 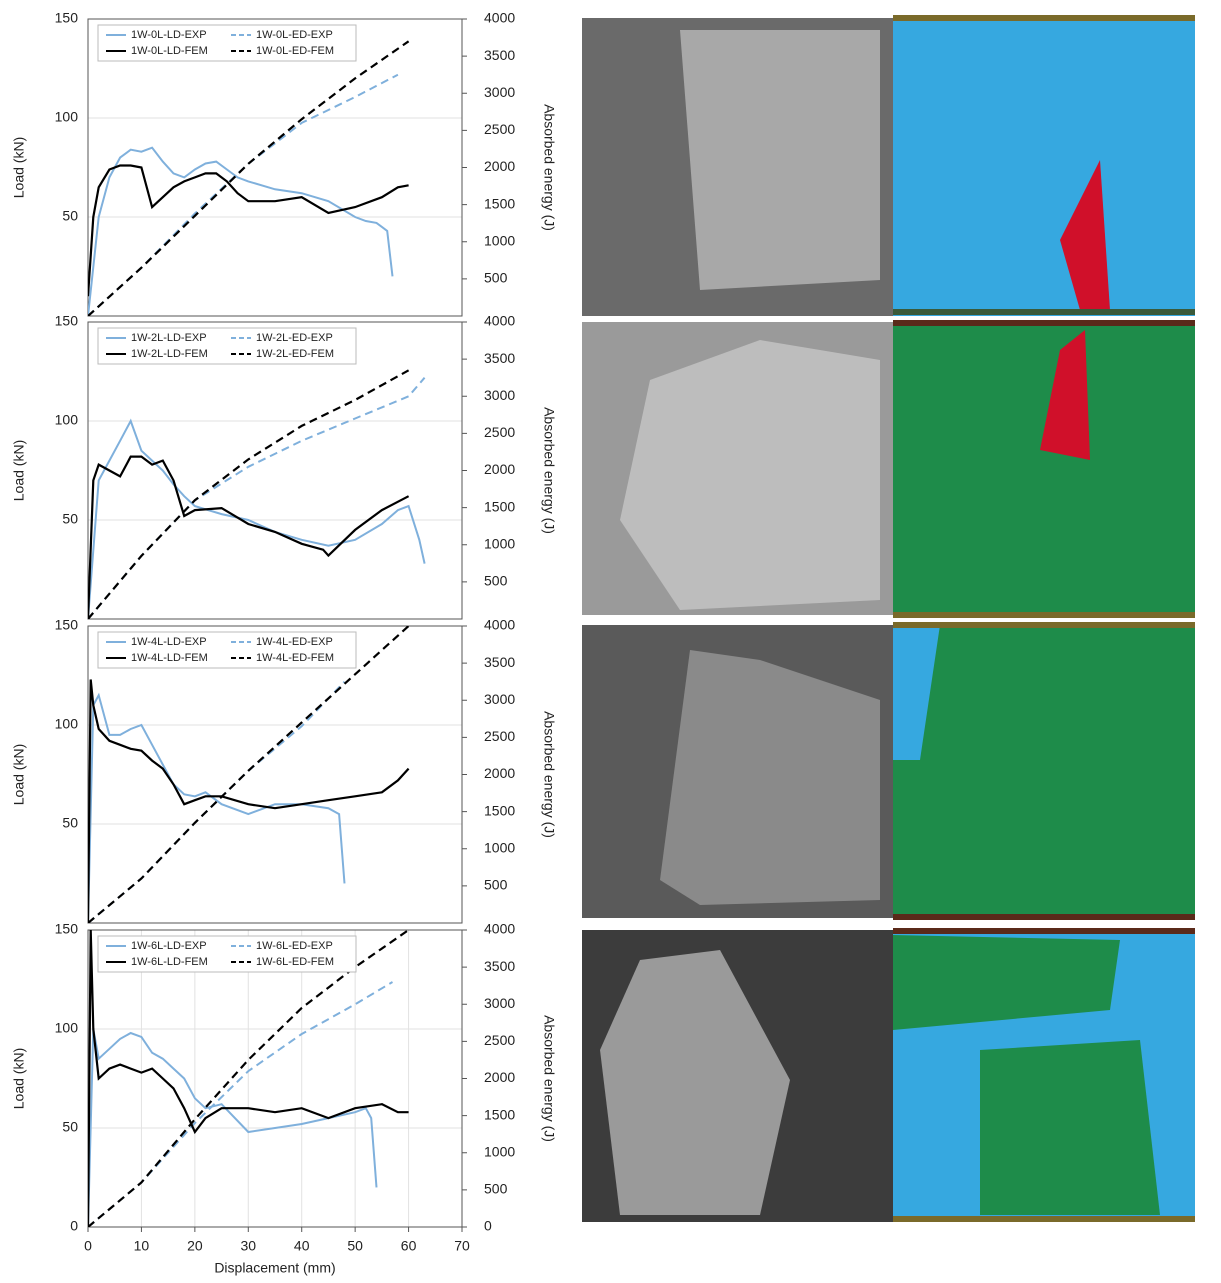 I want to click on x-tick-label: 60, so click(x=409, y=1246).